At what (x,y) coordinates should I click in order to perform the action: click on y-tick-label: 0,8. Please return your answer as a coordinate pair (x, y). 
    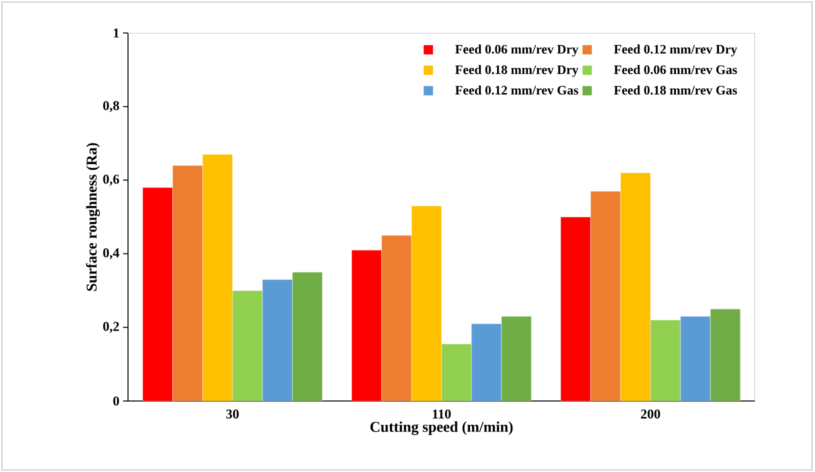
    Looking at the image, I should click on (111, 106).